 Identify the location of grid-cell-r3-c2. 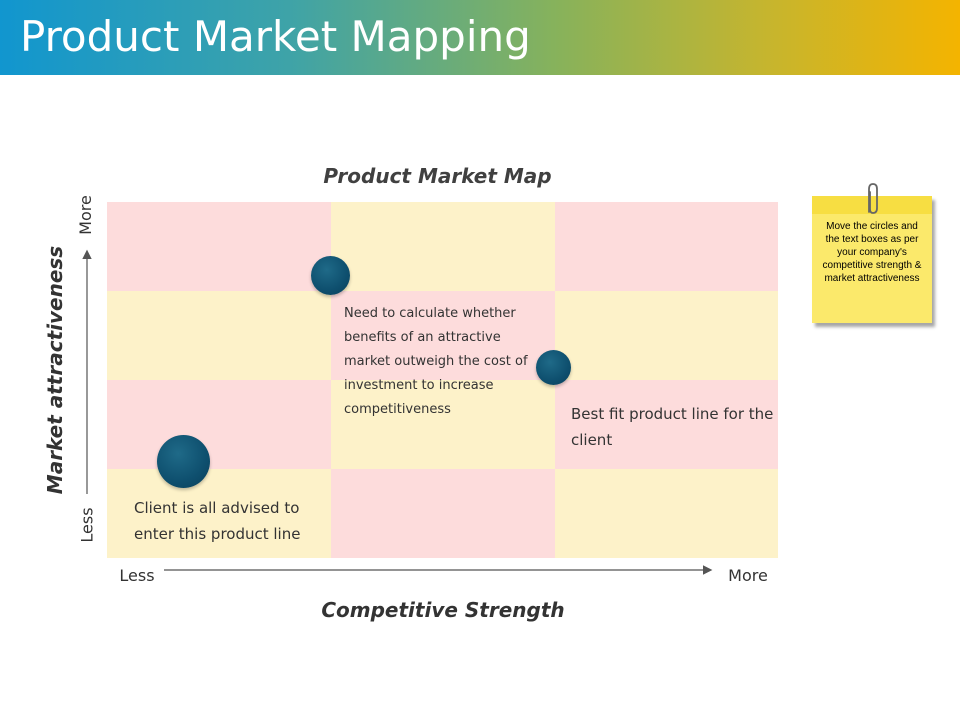
(443, 424).